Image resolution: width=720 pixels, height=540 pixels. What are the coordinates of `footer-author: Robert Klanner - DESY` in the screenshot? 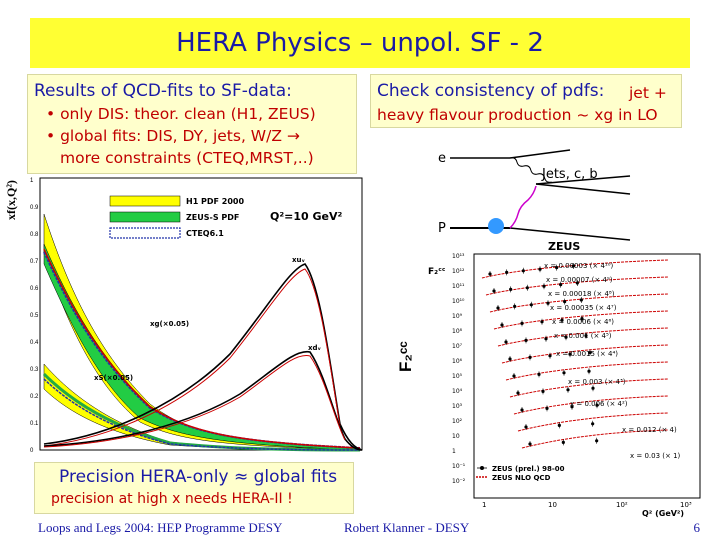 It's located at (407, 527).